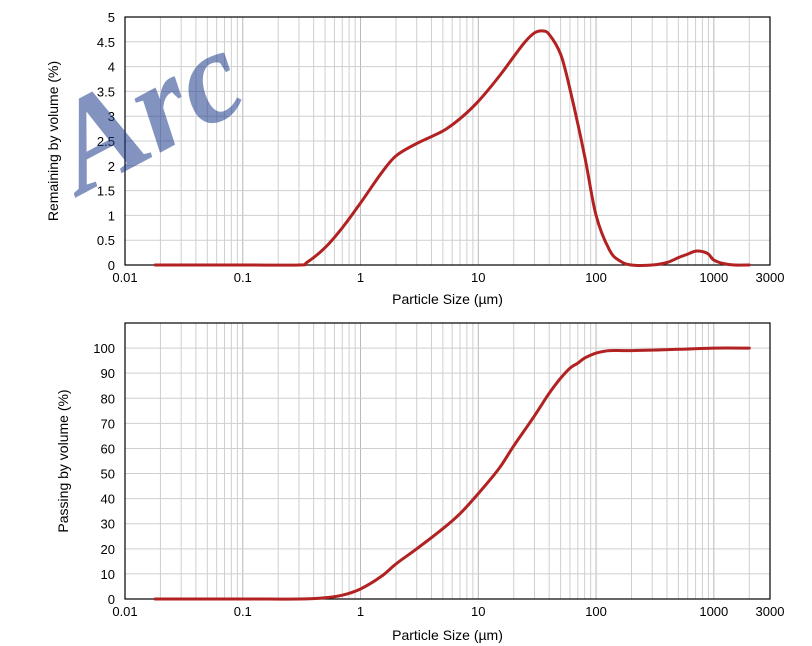  Describe the element at coordinates (111, 67) in the screenshot. I see `chart0-y-tick-label: 4` at that location.